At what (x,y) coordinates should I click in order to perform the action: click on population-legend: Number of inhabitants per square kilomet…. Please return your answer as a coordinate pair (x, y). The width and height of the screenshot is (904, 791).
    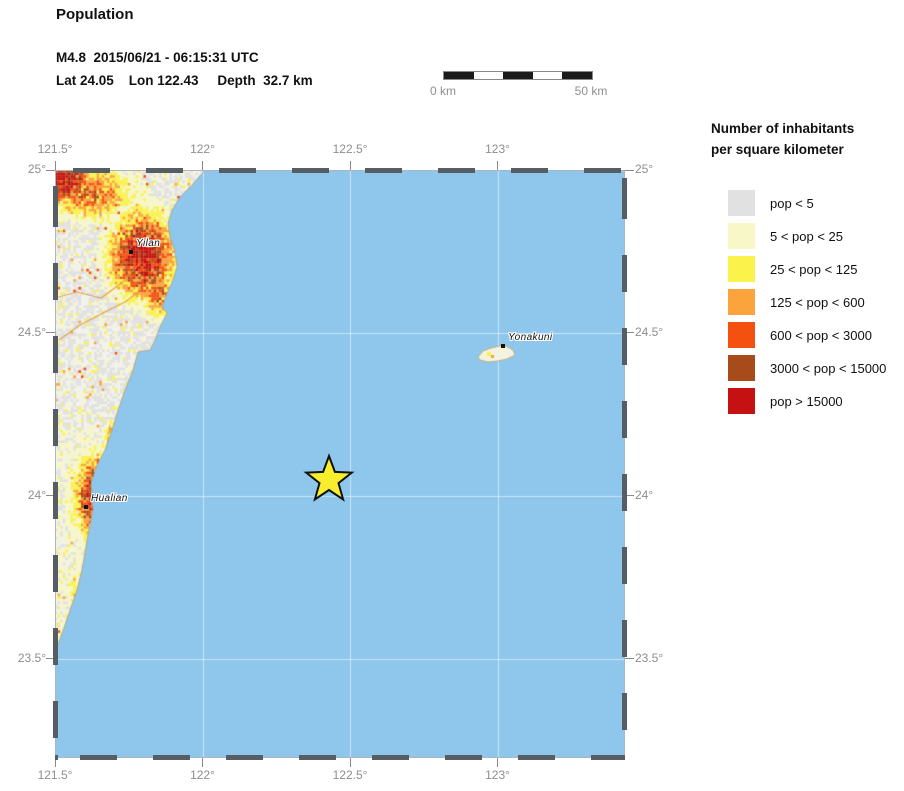
    Looking at the image, I should click on (807, 266).